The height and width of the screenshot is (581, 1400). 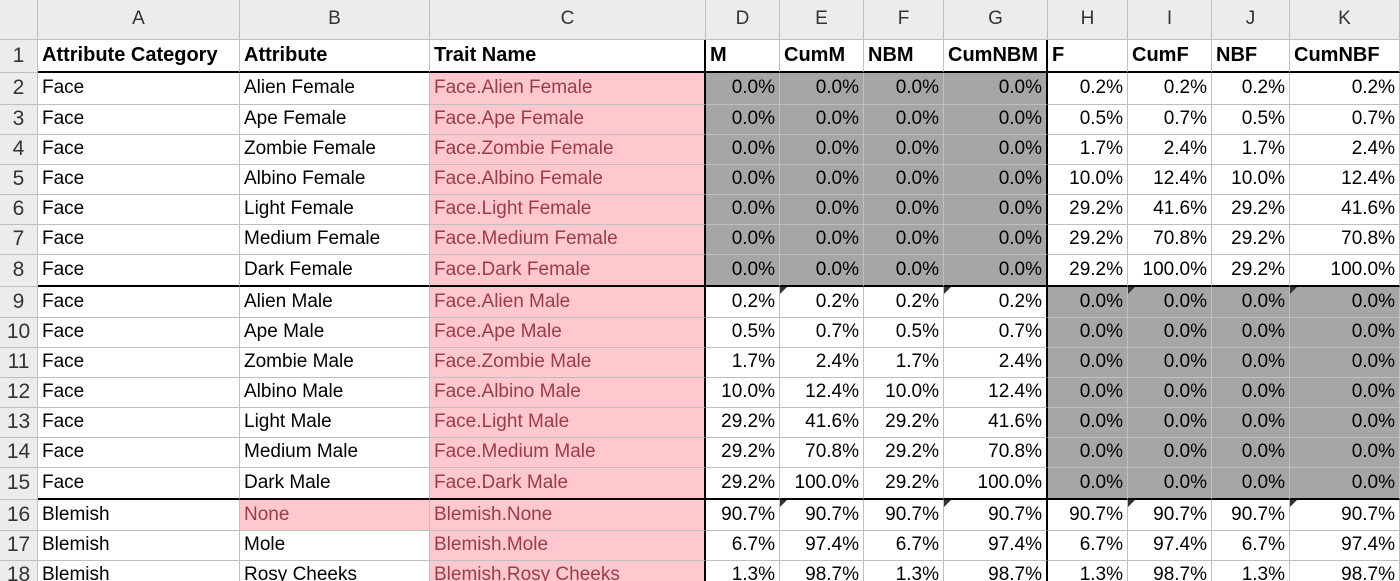 What do you see at coordinates (1345, 363) in the screenshot?
I see `cell-k11: 0.0%` at bounding box center [1345, 363].